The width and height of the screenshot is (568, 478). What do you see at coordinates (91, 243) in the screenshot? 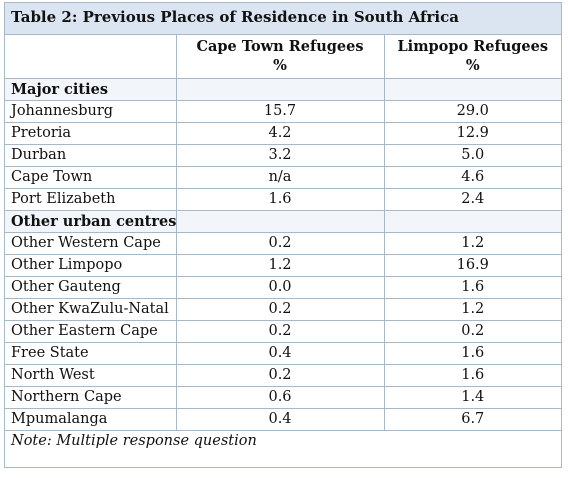
I see `place-name-cell: Other Western Cape` at bounding box center [91, 243].